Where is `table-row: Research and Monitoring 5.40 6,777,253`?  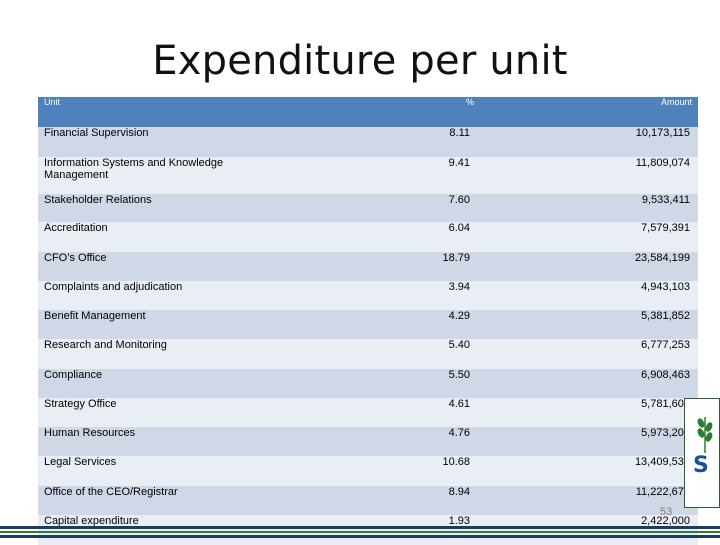
table-row: Research and Monitoring 5.40 6,777,253 is located at coordinates (368, 354).